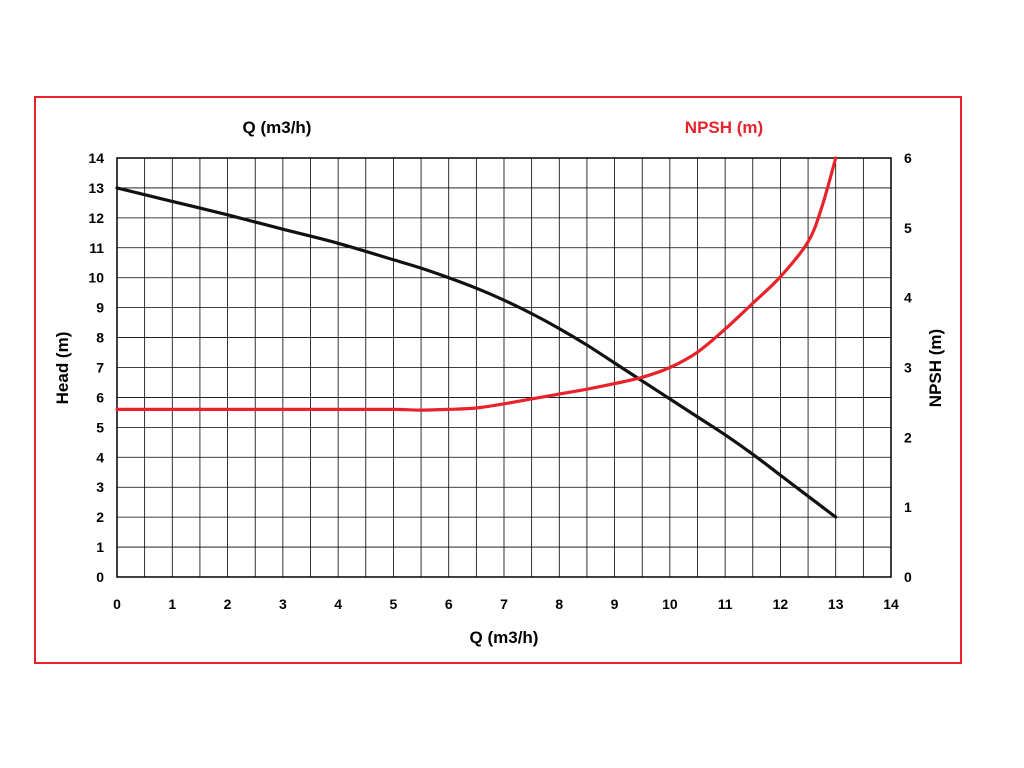 This screenshot has width=1024, height=768. Describe the element at coordinates (908, 507) in the screenshot. I see `y2-tick-label: 1` at that location.